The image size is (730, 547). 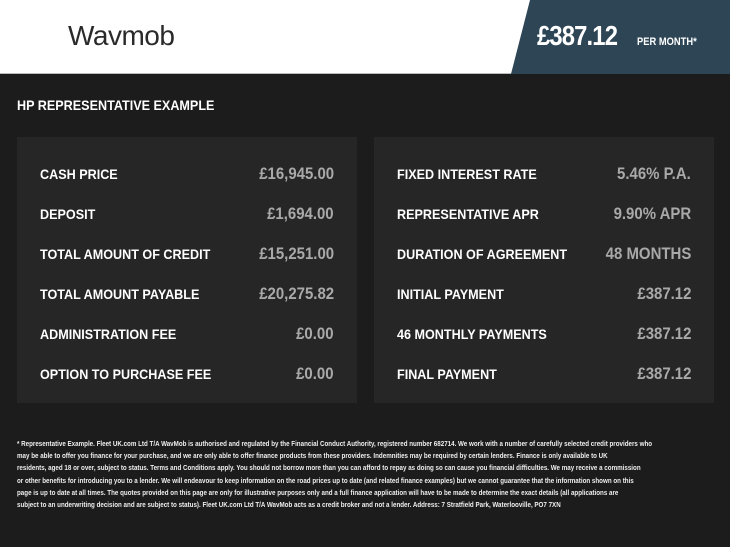 I want to click on finance-value: 48 MONTHS, so click(x=648, y=253).